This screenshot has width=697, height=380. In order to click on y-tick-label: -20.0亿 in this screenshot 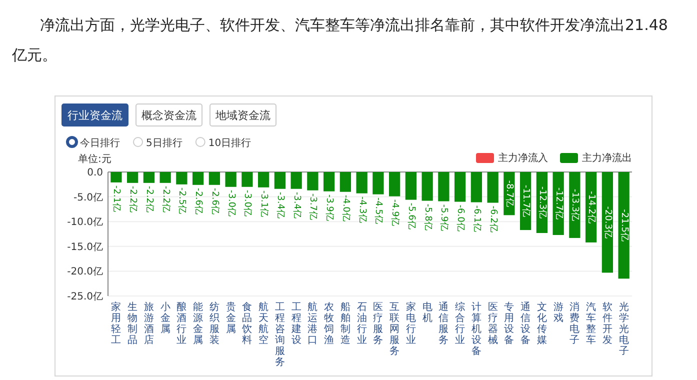, I will do `click(85, 272)`.